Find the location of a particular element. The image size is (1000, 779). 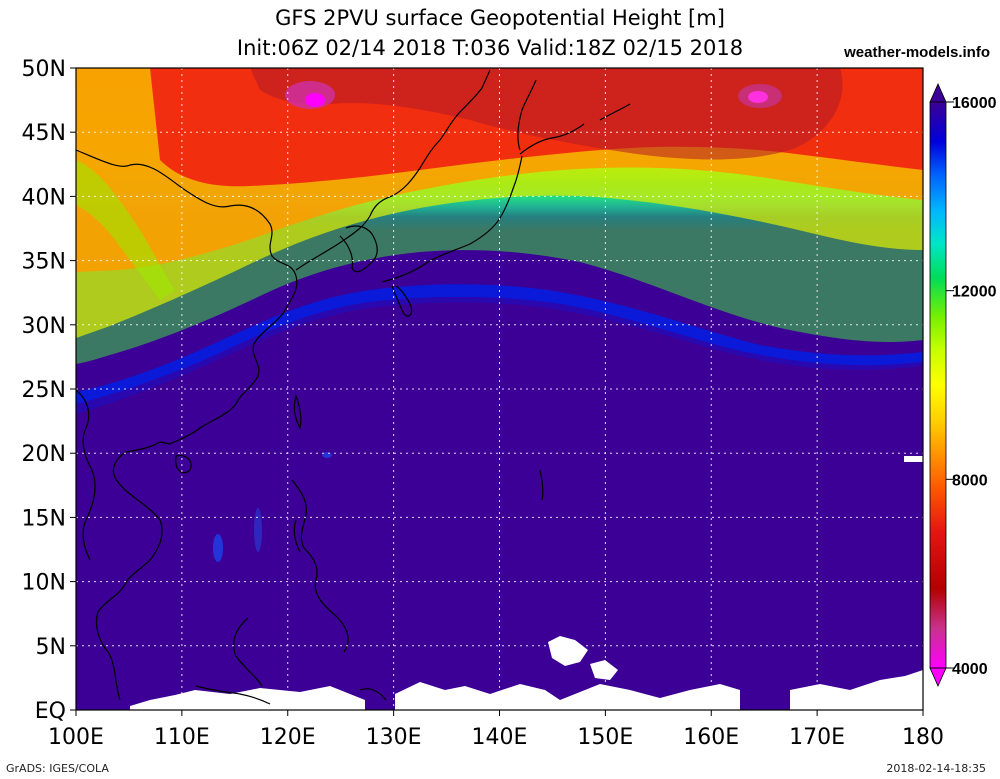

footer-software: GrADS: IGES/COLA is located at coordinates (57, 768).